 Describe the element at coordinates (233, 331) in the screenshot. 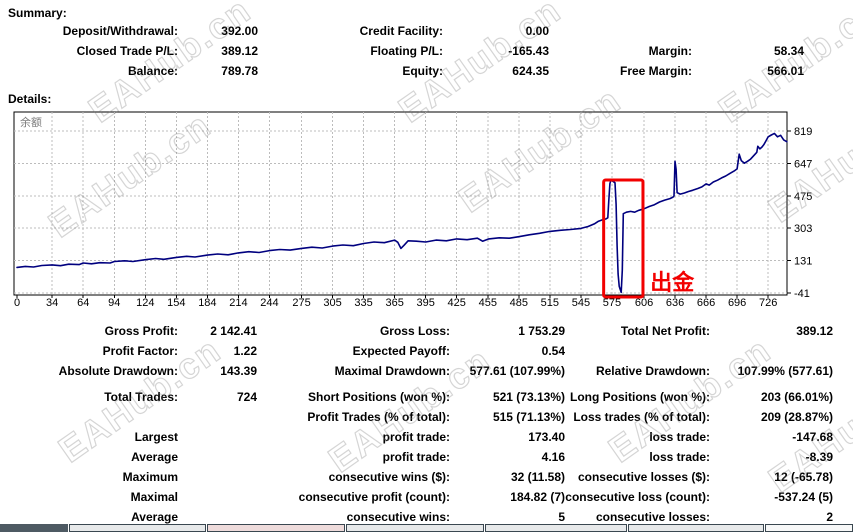

I see `field-value: 2 142.41` at that location.